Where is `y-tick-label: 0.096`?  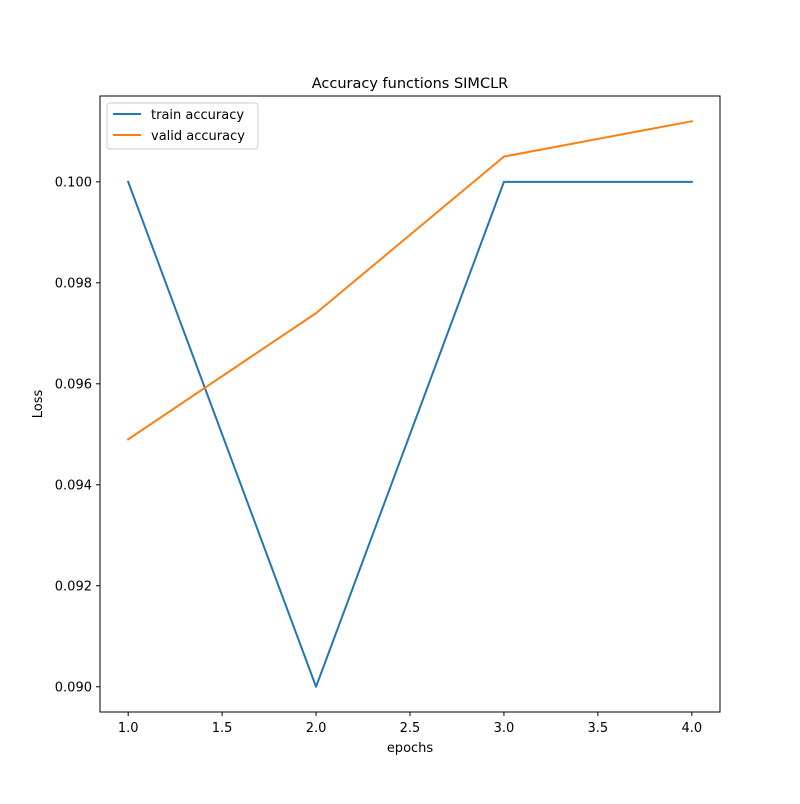 y-tick-label: 0.096 is located at coordinates (73, 384).